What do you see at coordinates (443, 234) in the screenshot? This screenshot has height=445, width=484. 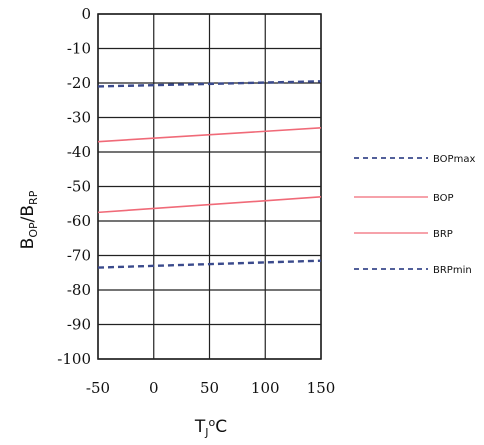 I see `legend-label-brp: BRP` at bounding box center [443, 234].